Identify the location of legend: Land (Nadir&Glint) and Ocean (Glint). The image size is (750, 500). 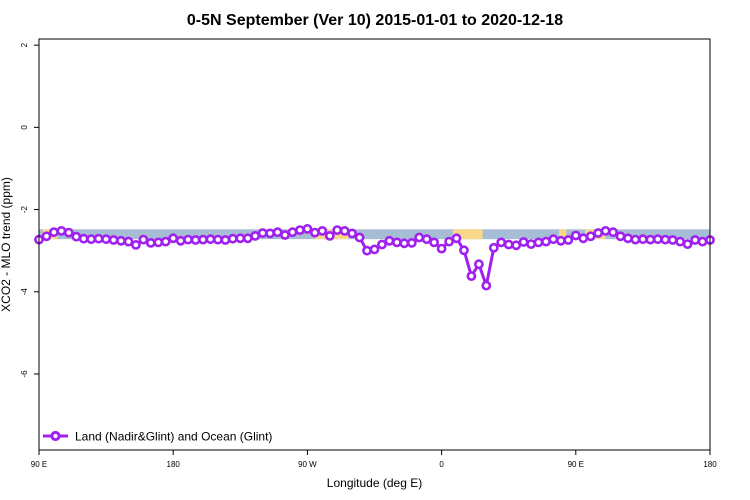
(157, 437).